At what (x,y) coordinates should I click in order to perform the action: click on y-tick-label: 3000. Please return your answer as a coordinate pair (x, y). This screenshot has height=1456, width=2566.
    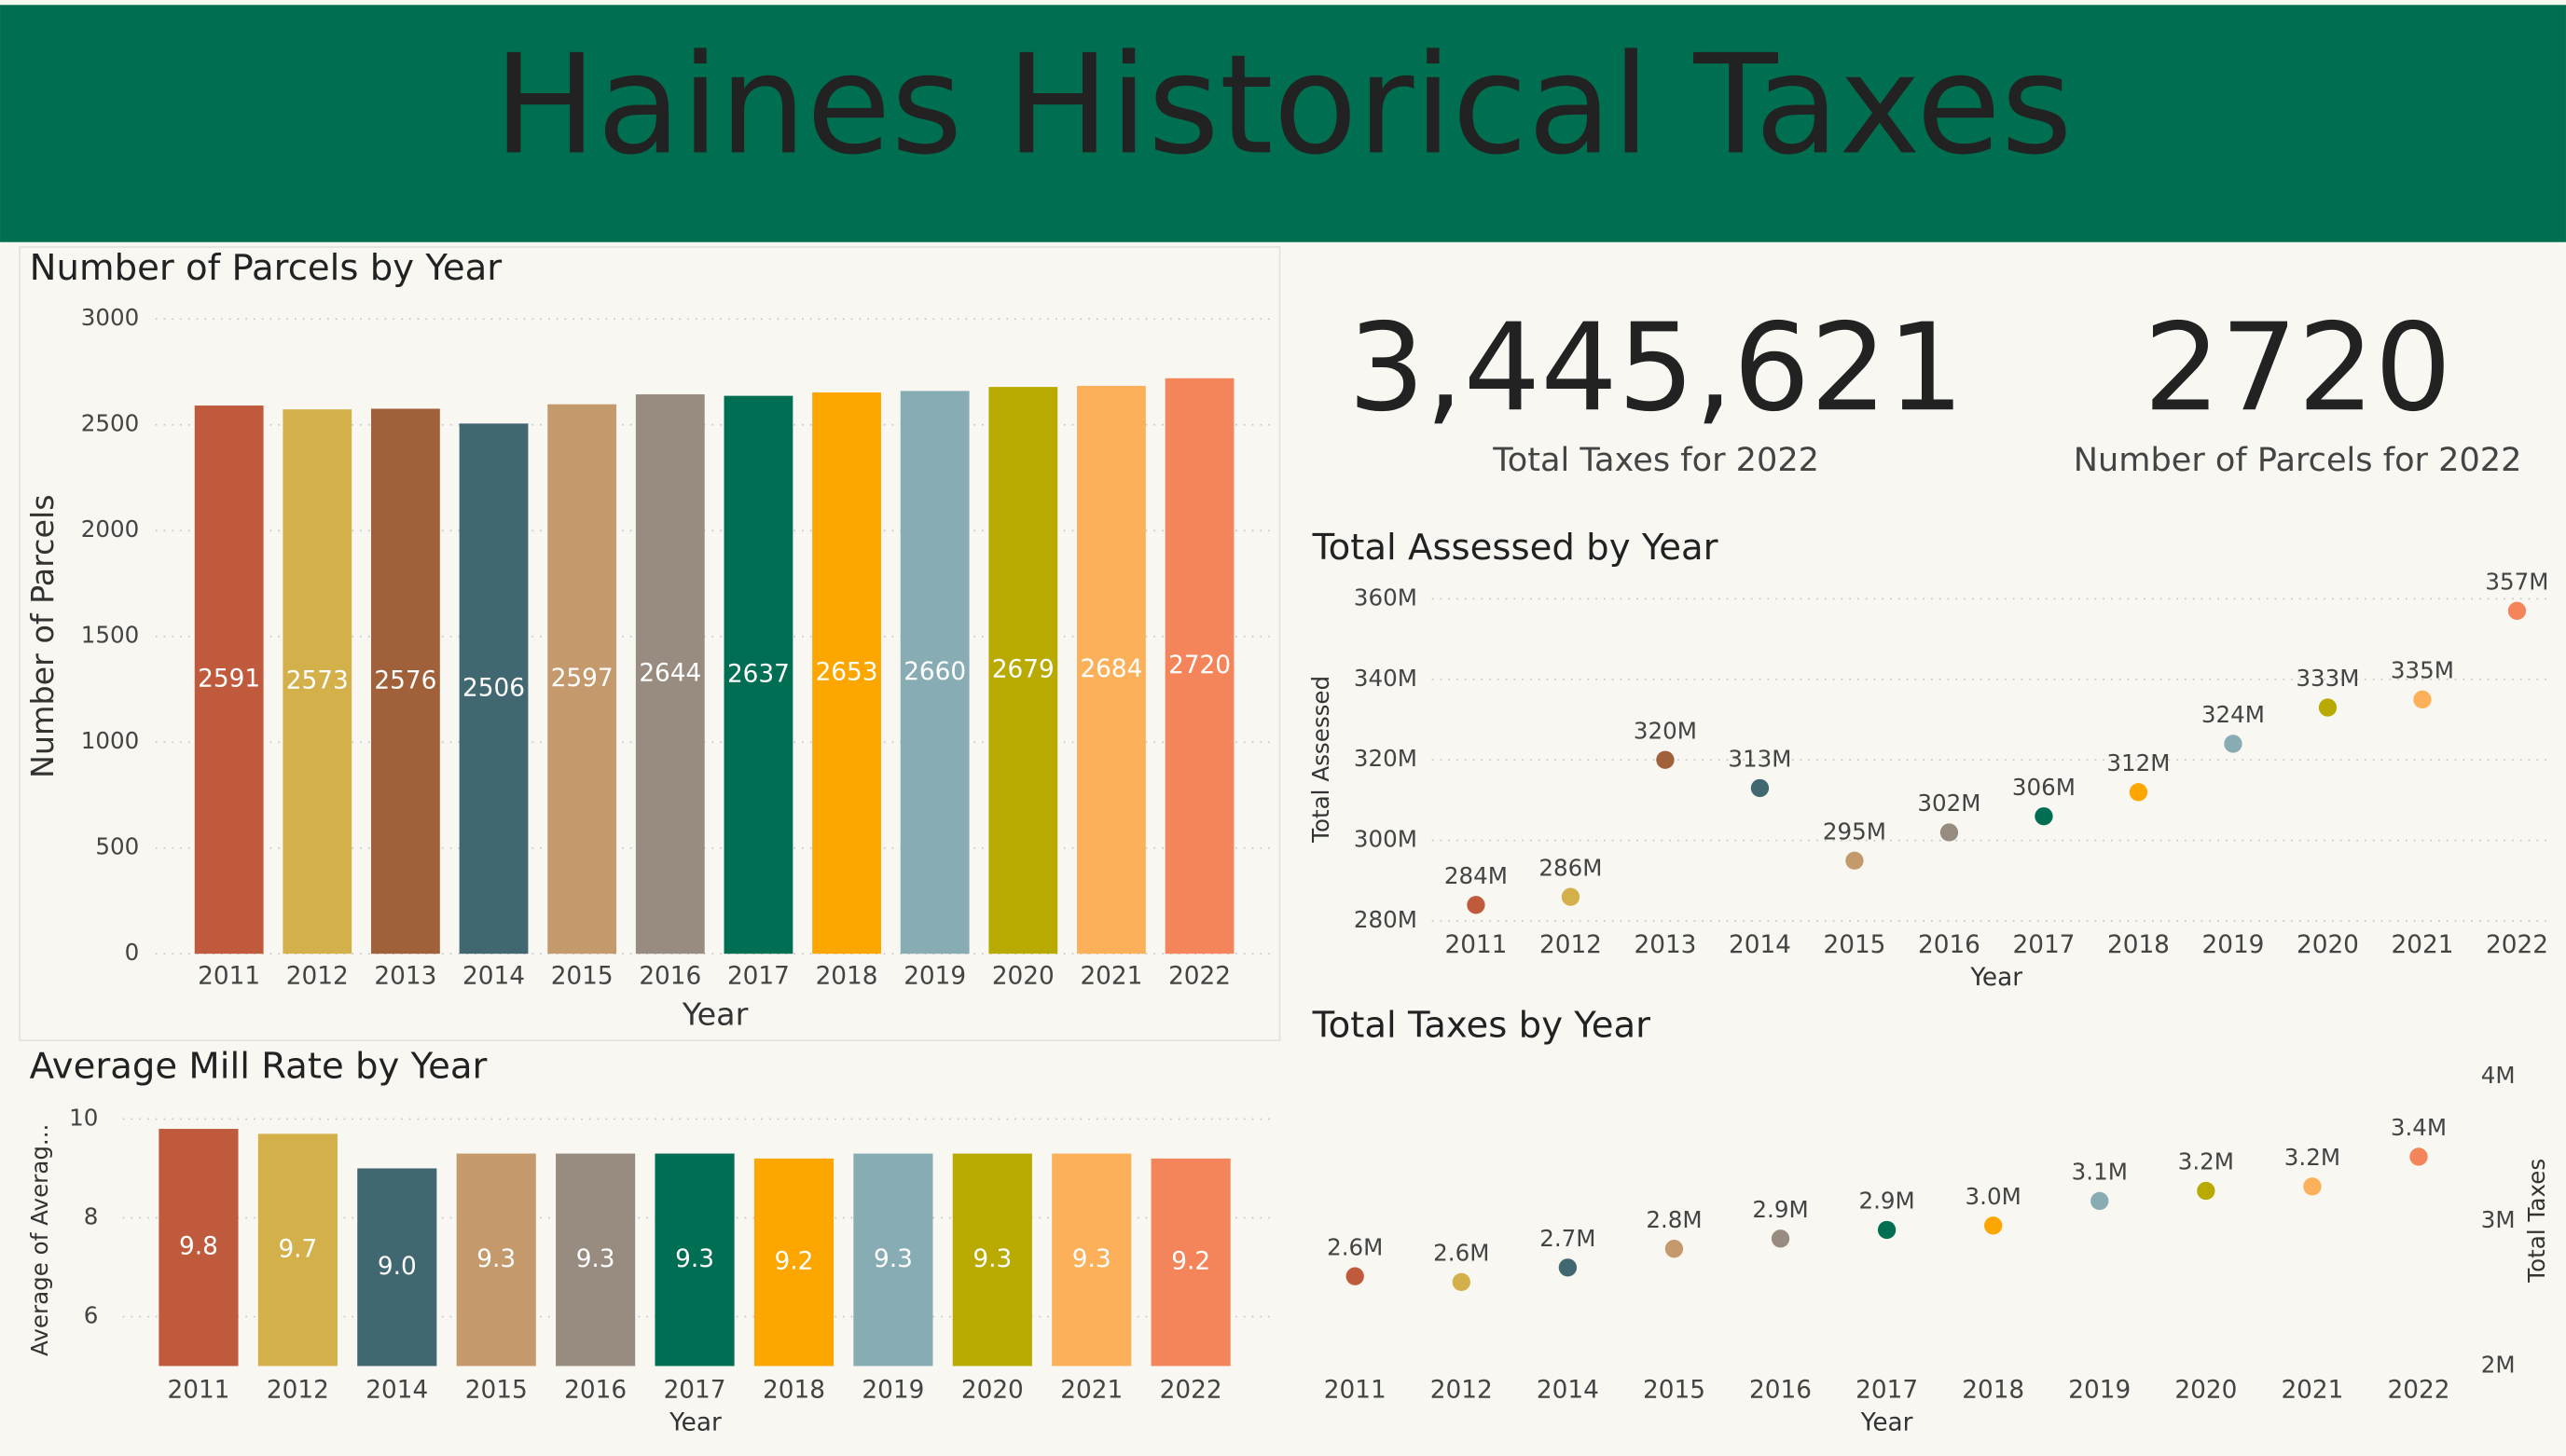
    Looking at the image, I should click on (110, 317).